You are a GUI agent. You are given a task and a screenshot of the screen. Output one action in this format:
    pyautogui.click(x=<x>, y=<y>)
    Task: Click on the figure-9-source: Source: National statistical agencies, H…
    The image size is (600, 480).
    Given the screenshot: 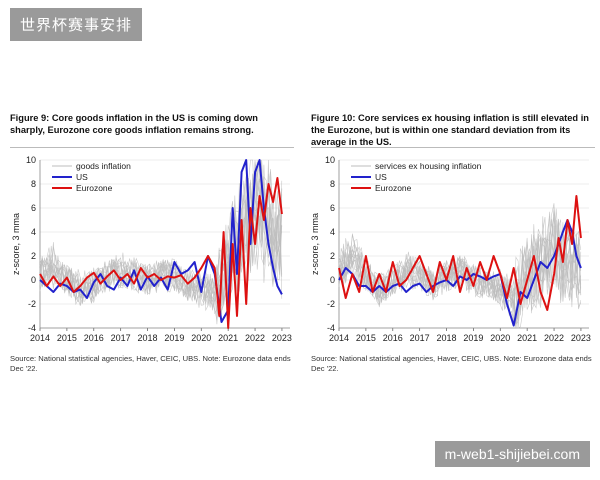 What is the action you would take?
    pyautogui.click(x=150, y=363)
    